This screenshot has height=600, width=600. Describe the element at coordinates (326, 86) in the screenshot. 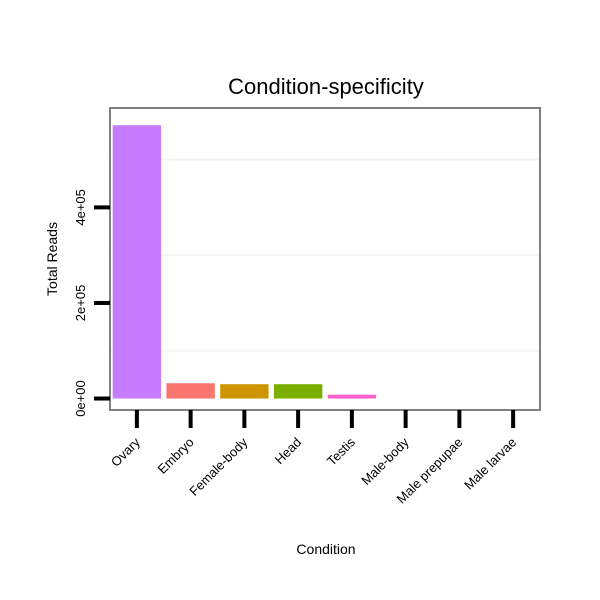

I see `chart-title: Condition-specificity` at that location.